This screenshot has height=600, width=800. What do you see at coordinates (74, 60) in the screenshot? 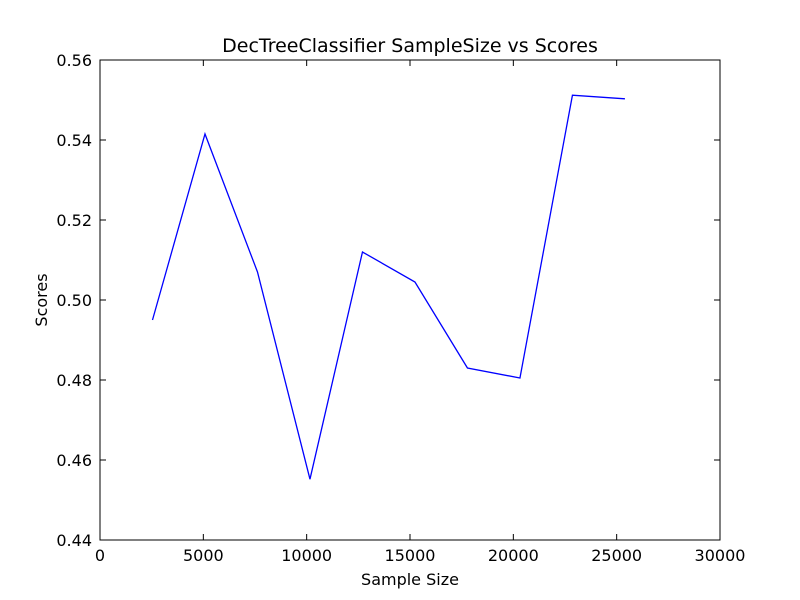
I see `y-tick-label: 0.56` at bounding box center [74, 60].